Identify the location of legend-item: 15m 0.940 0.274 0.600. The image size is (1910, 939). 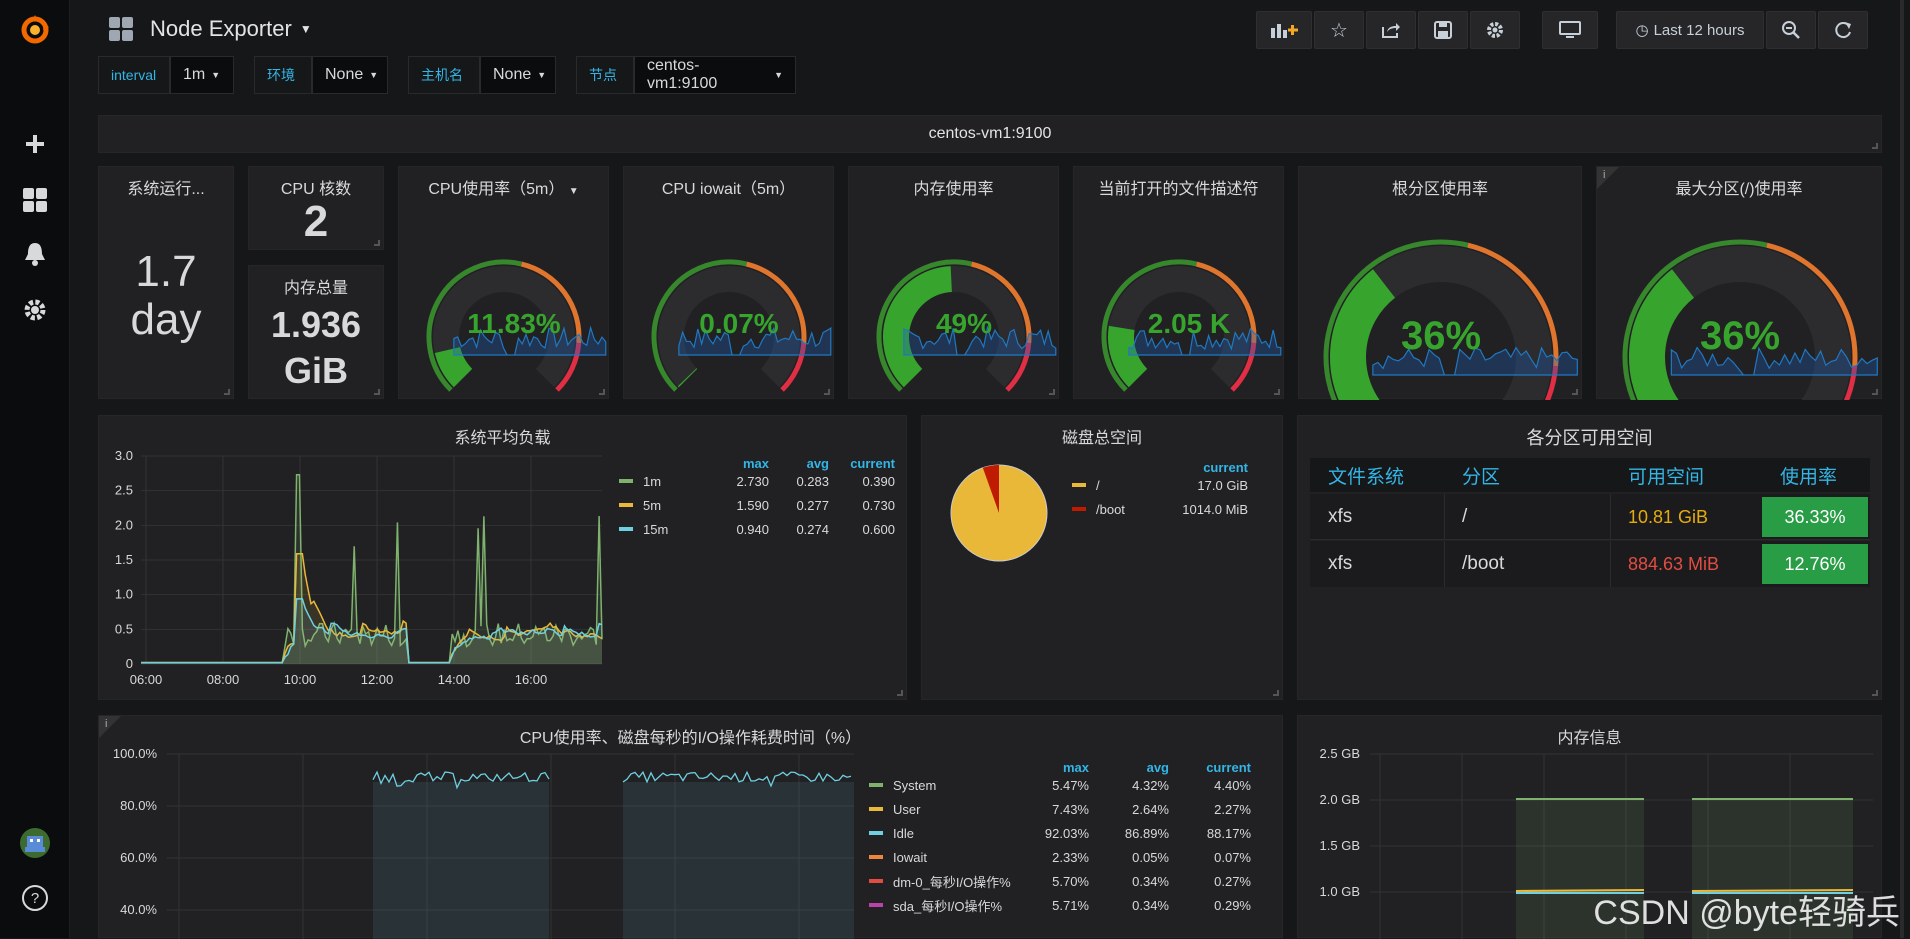
(759, 529).